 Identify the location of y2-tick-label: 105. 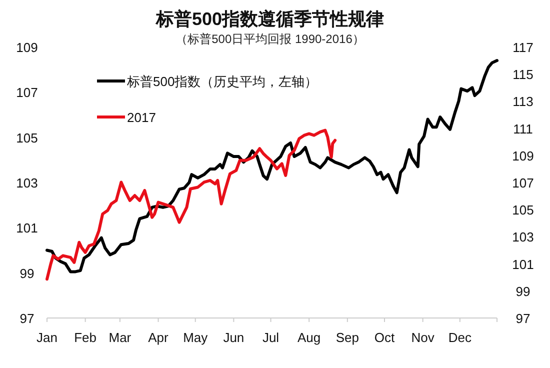
(523, 210).